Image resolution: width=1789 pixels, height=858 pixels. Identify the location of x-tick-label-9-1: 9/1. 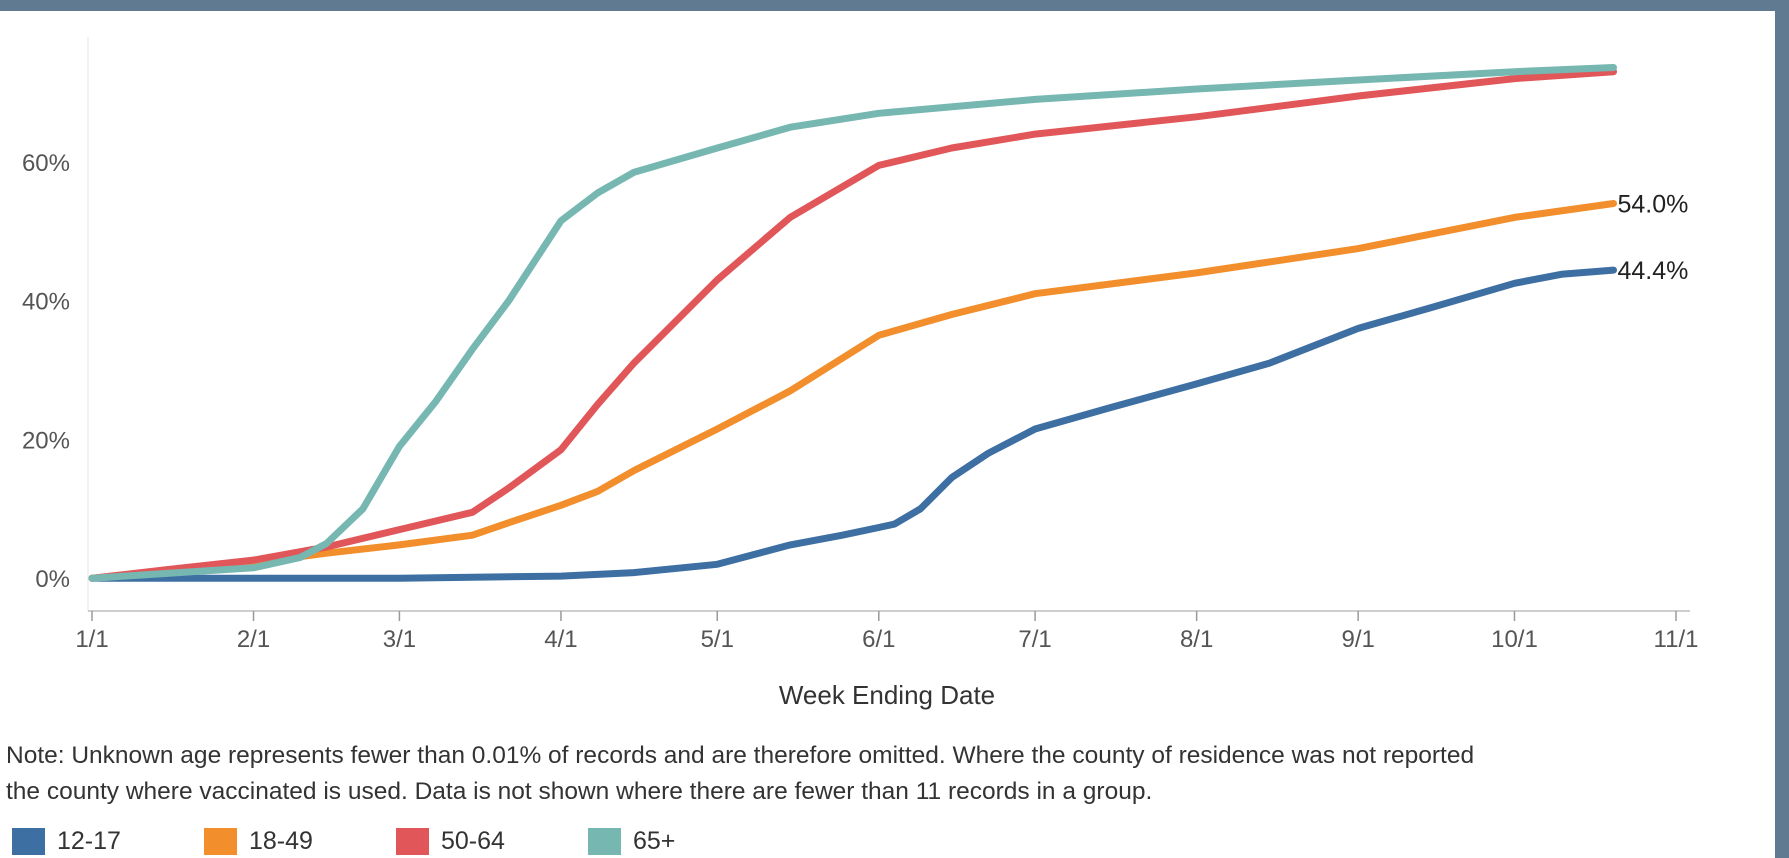
(1357, 639).